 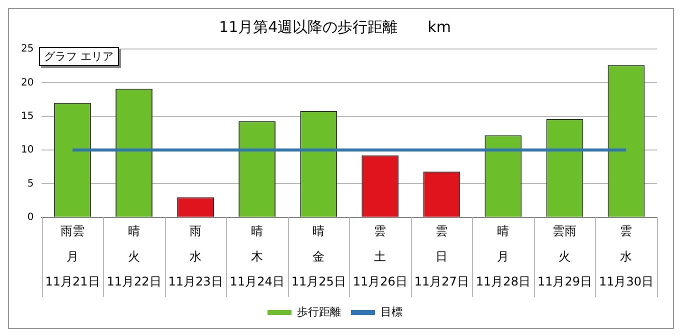 I want to click on legend-label: 歩行距離, so click(x=319, y=311).